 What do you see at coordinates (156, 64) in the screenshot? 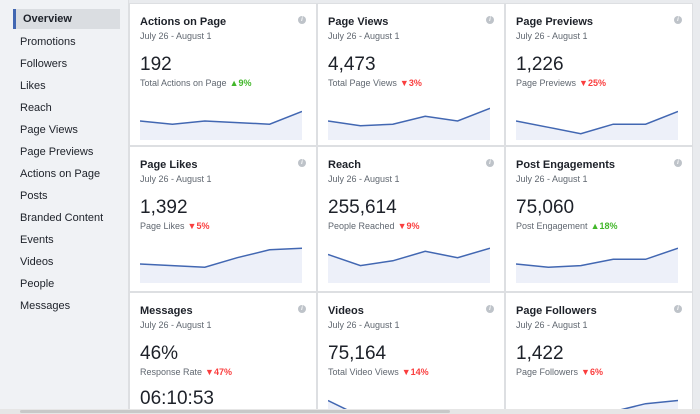
I see `metric-value: 192` at bounding box center [156, 64].